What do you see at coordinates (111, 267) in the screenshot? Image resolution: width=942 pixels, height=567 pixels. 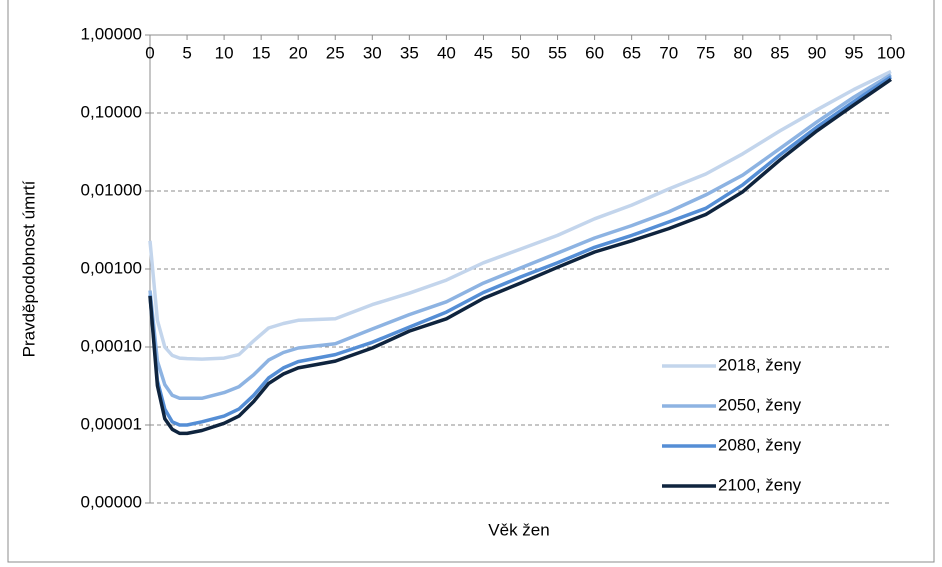 I see `y-tick-label: 0,00100` at bounding box center [111, 267].